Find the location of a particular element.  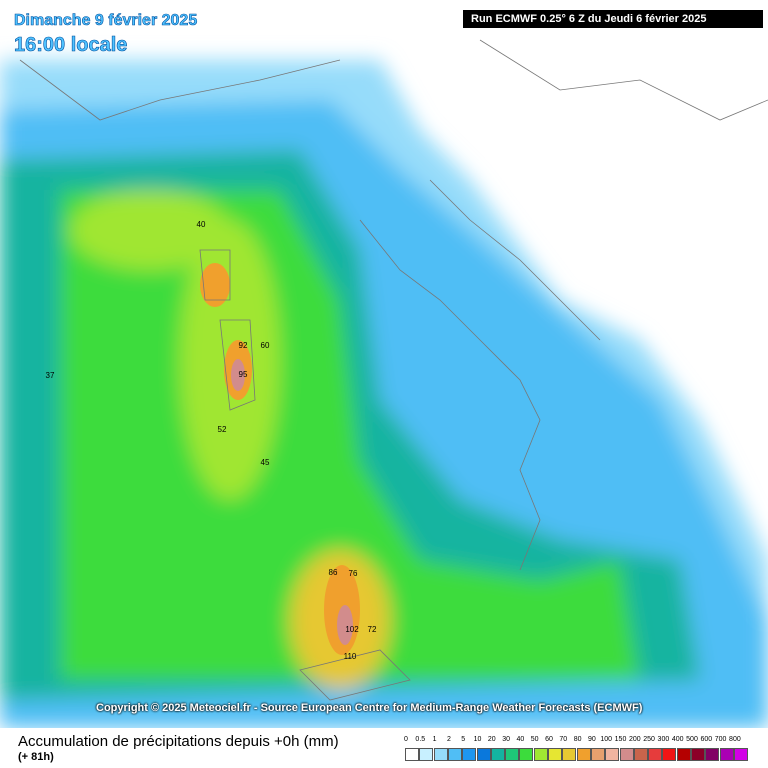

map-value: 92 is located at coordinates (243, 345).